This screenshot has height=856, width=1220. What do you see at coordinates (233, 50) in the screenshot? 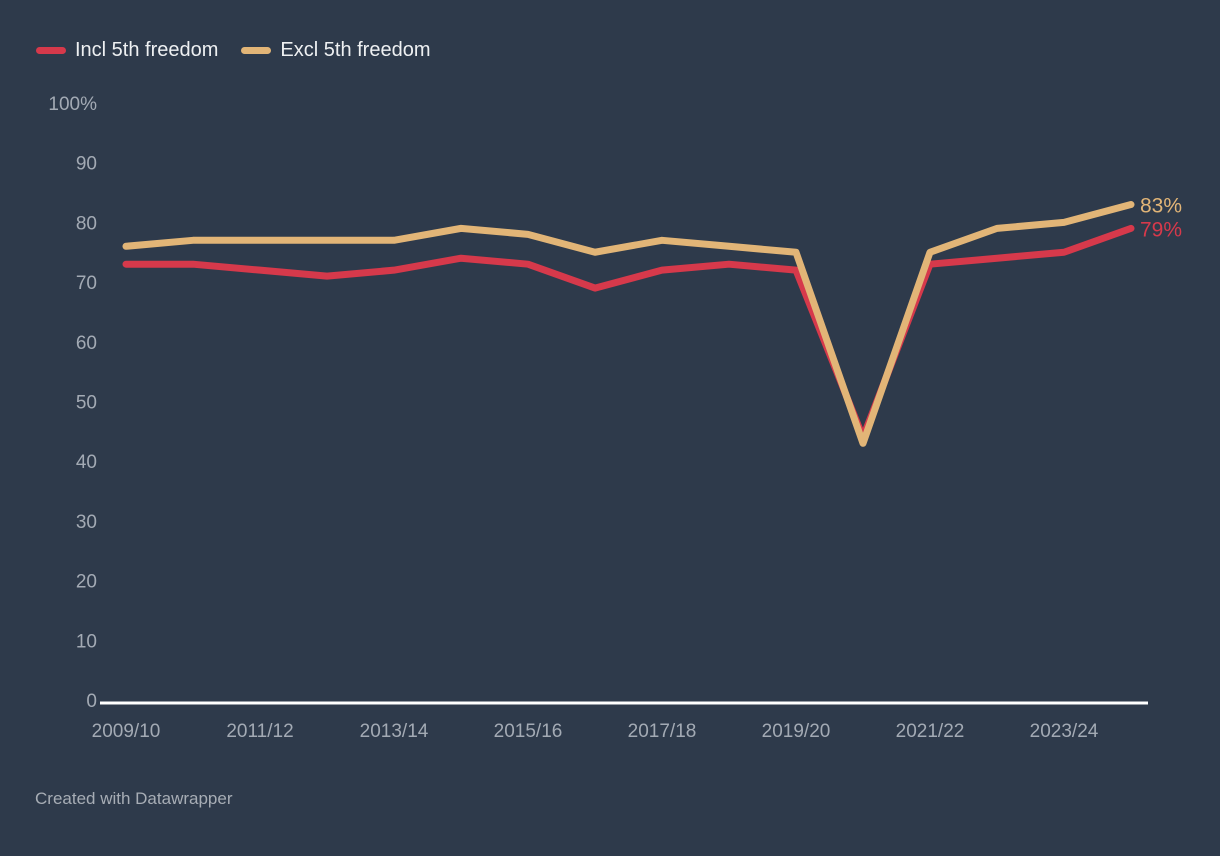
I see `legend: Incl 5th freedom Excl 5th freedom` at bounding box center [233, 50].